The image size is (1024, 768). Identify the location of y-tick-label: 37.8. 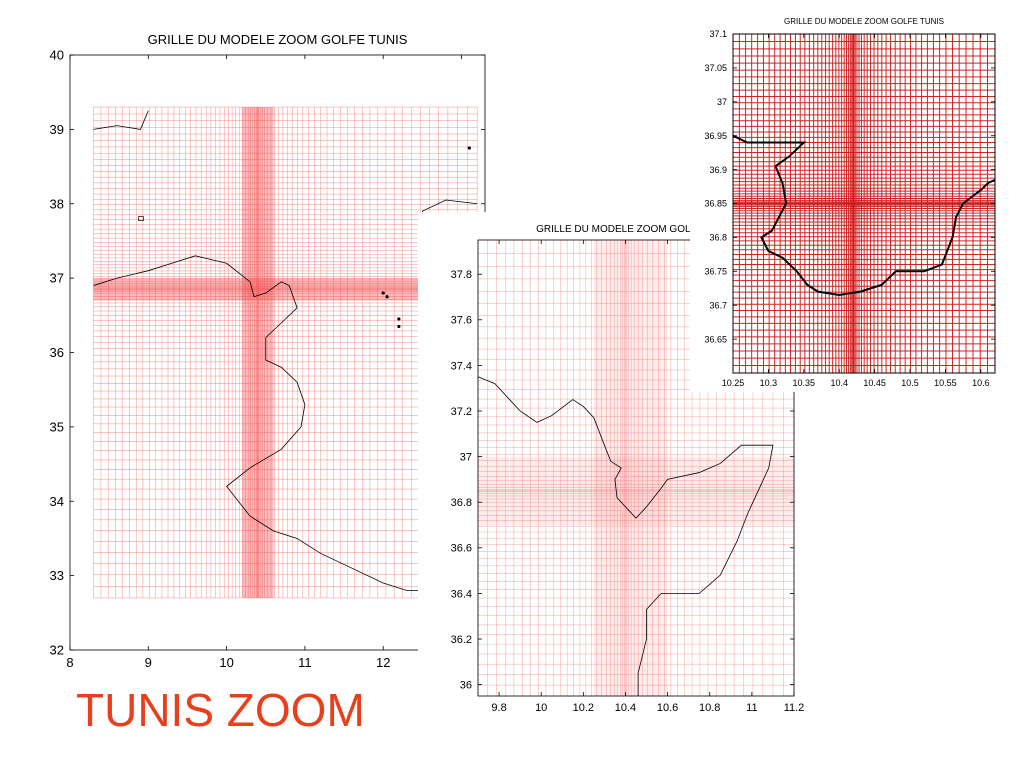
(461, 275).